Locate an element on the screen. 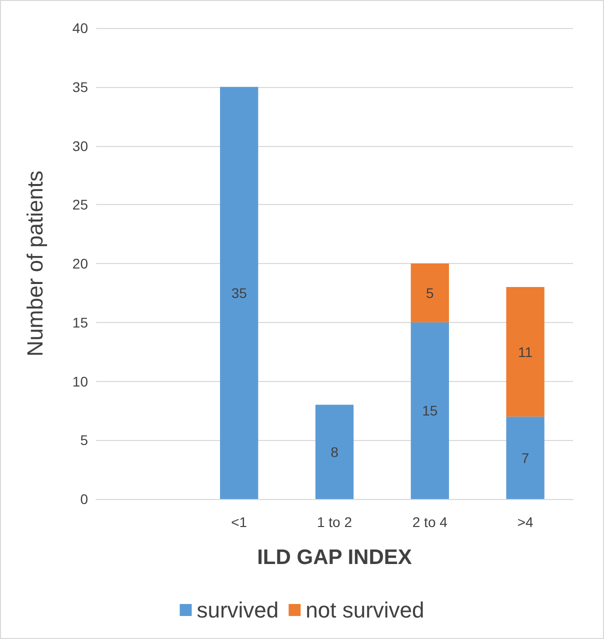 The height and width of the screenshot is (639, 604). y-tick-label: 0 is located at coordinates (84, 499).